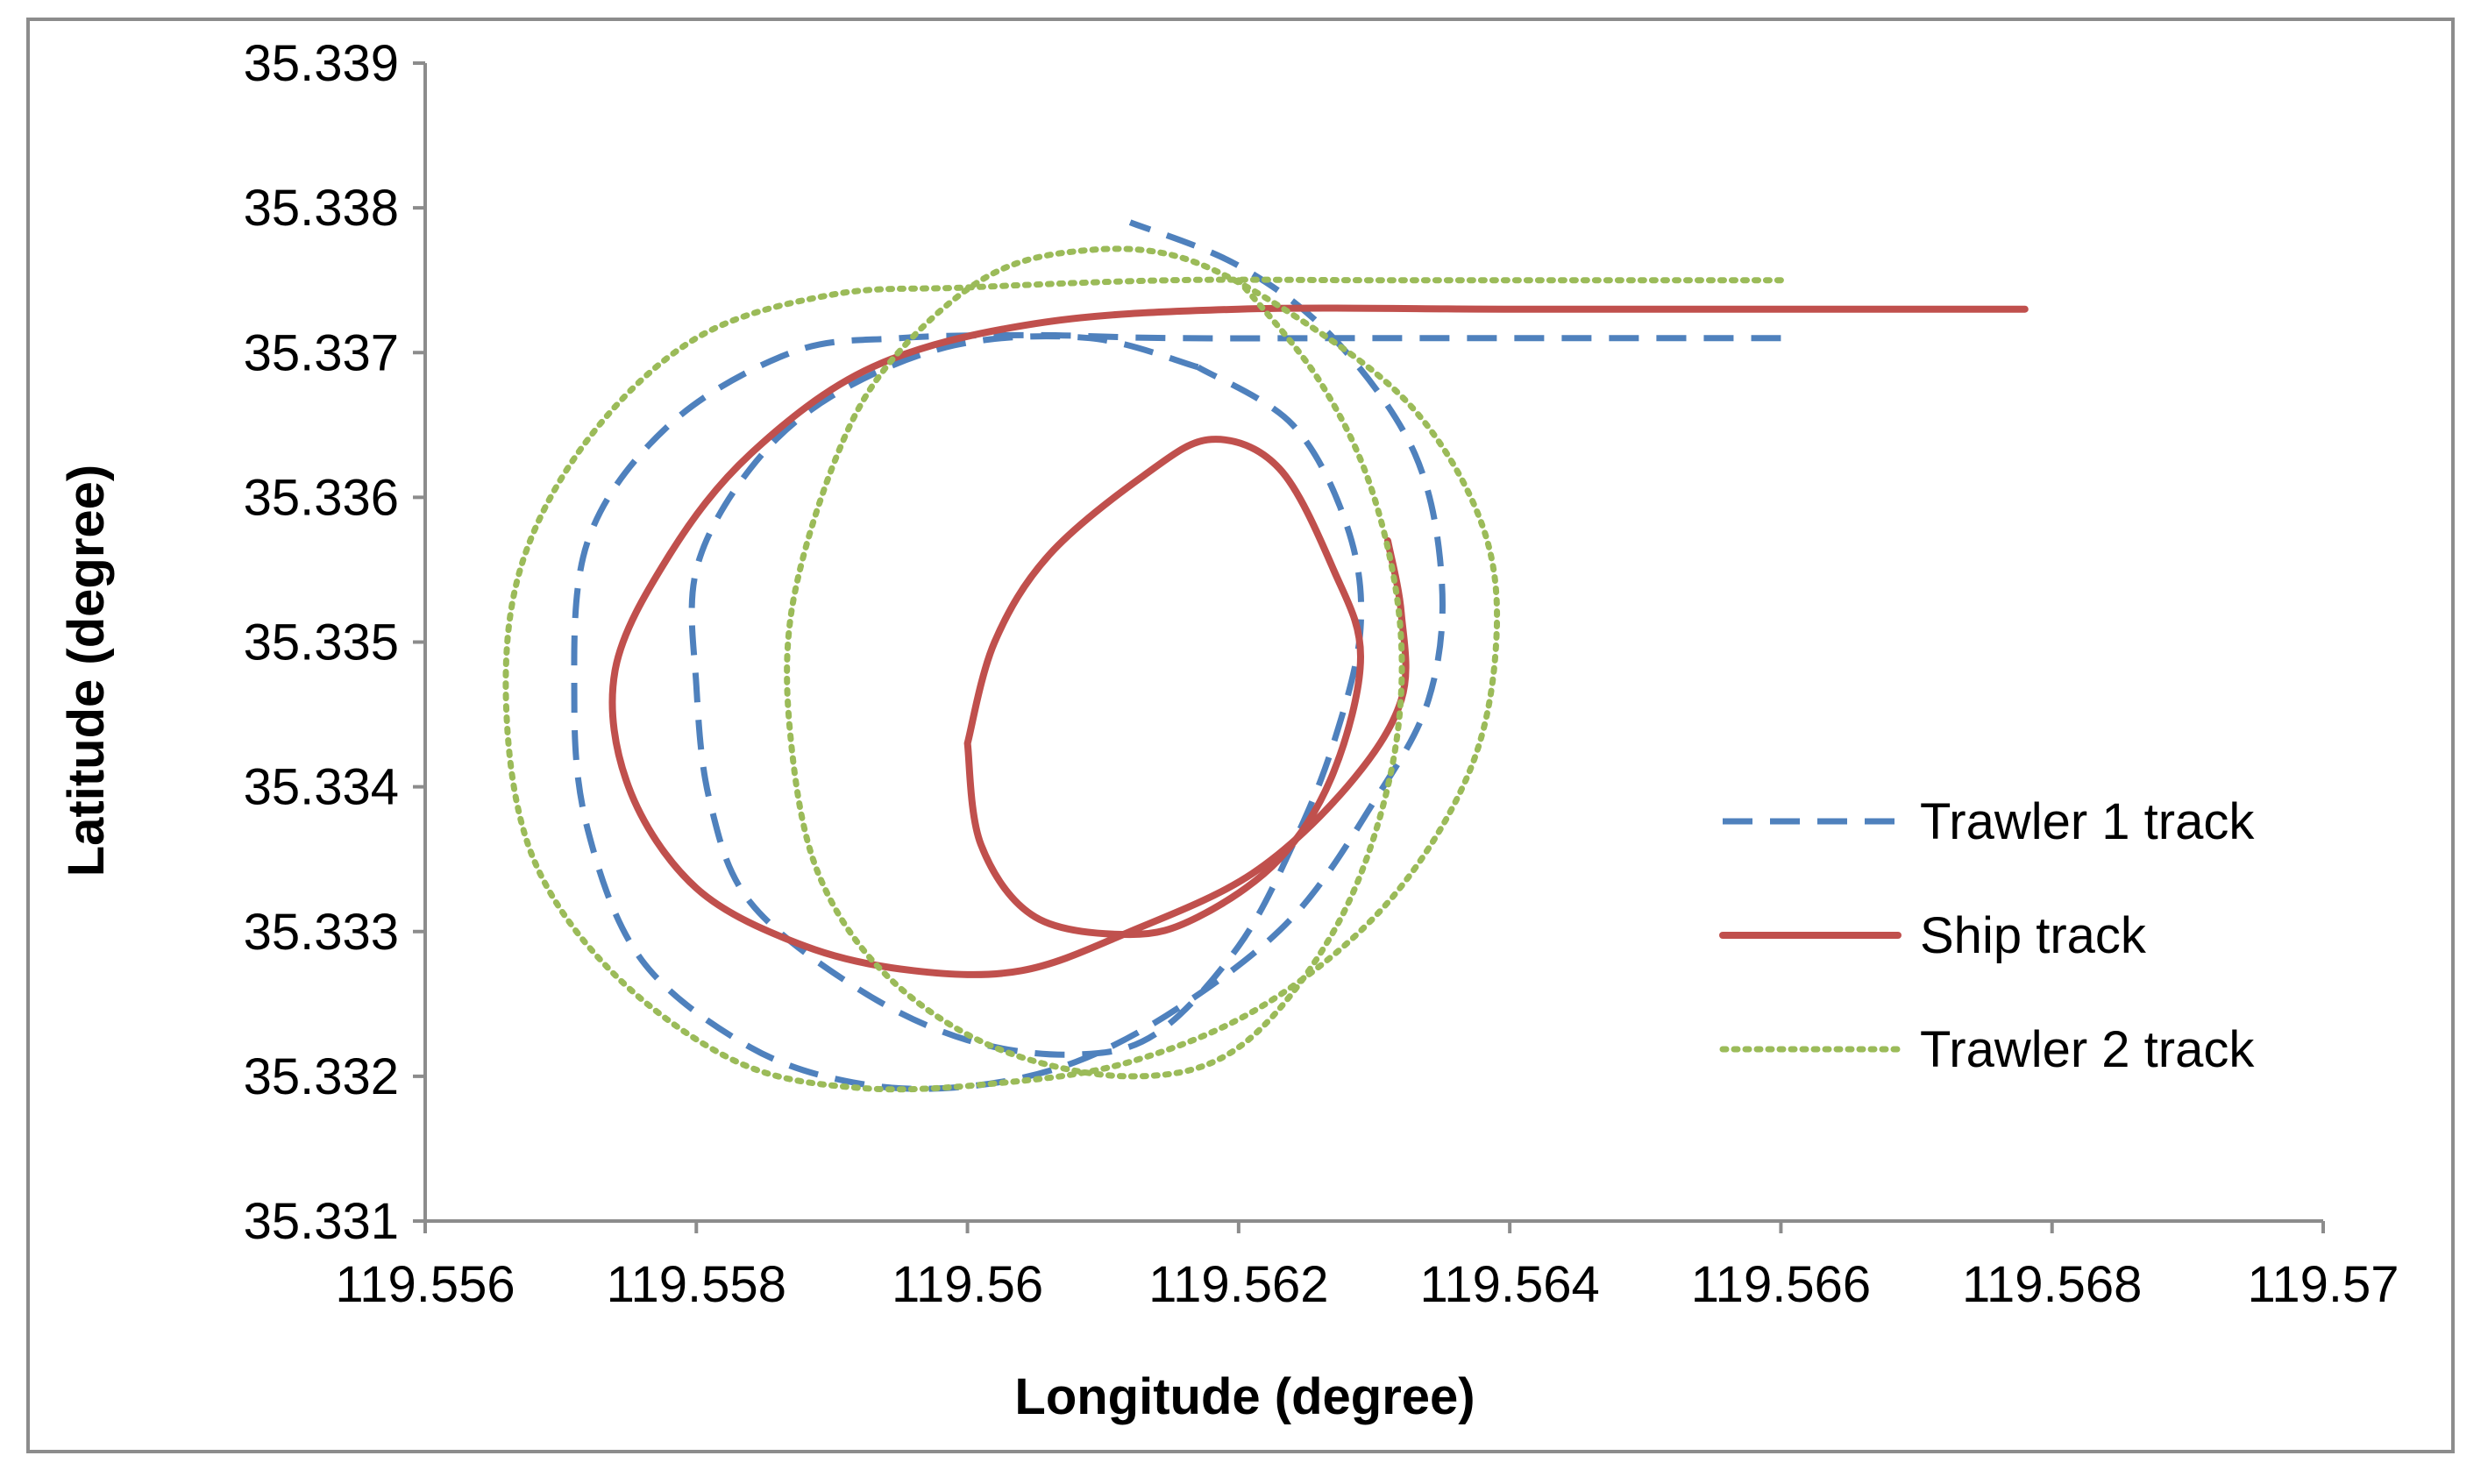 This screenshot has height=1484, width=2488. Describe the element at coordinates (967, 1284) in the screenshot. I see `x-tick-label: 119.56` at that location.